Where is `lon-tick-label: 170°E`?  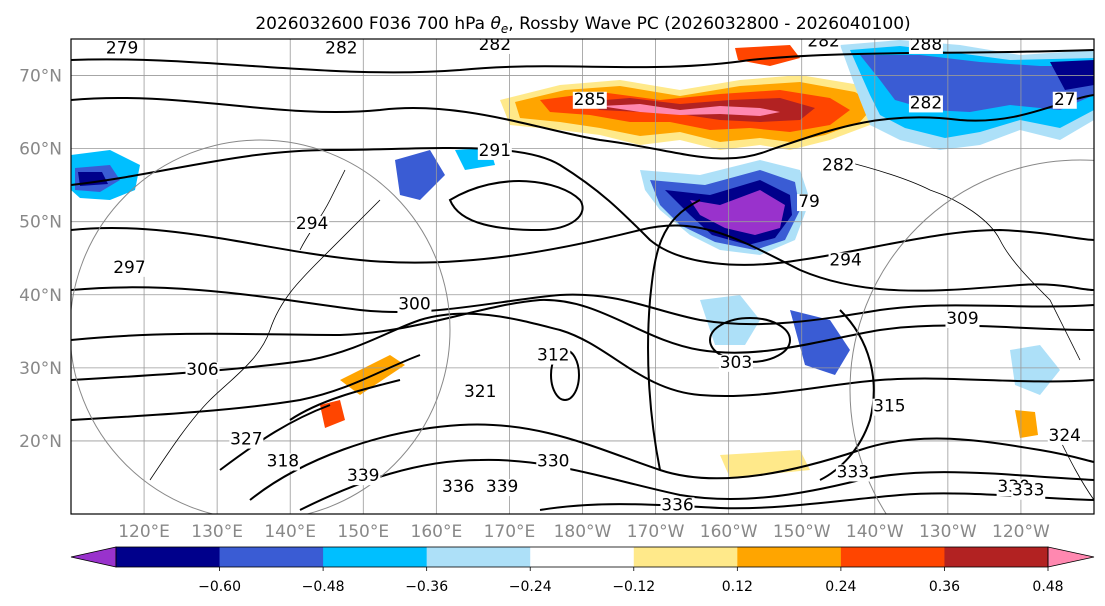 lon-tick-label: 170°E is located at coordinates (510, 532).